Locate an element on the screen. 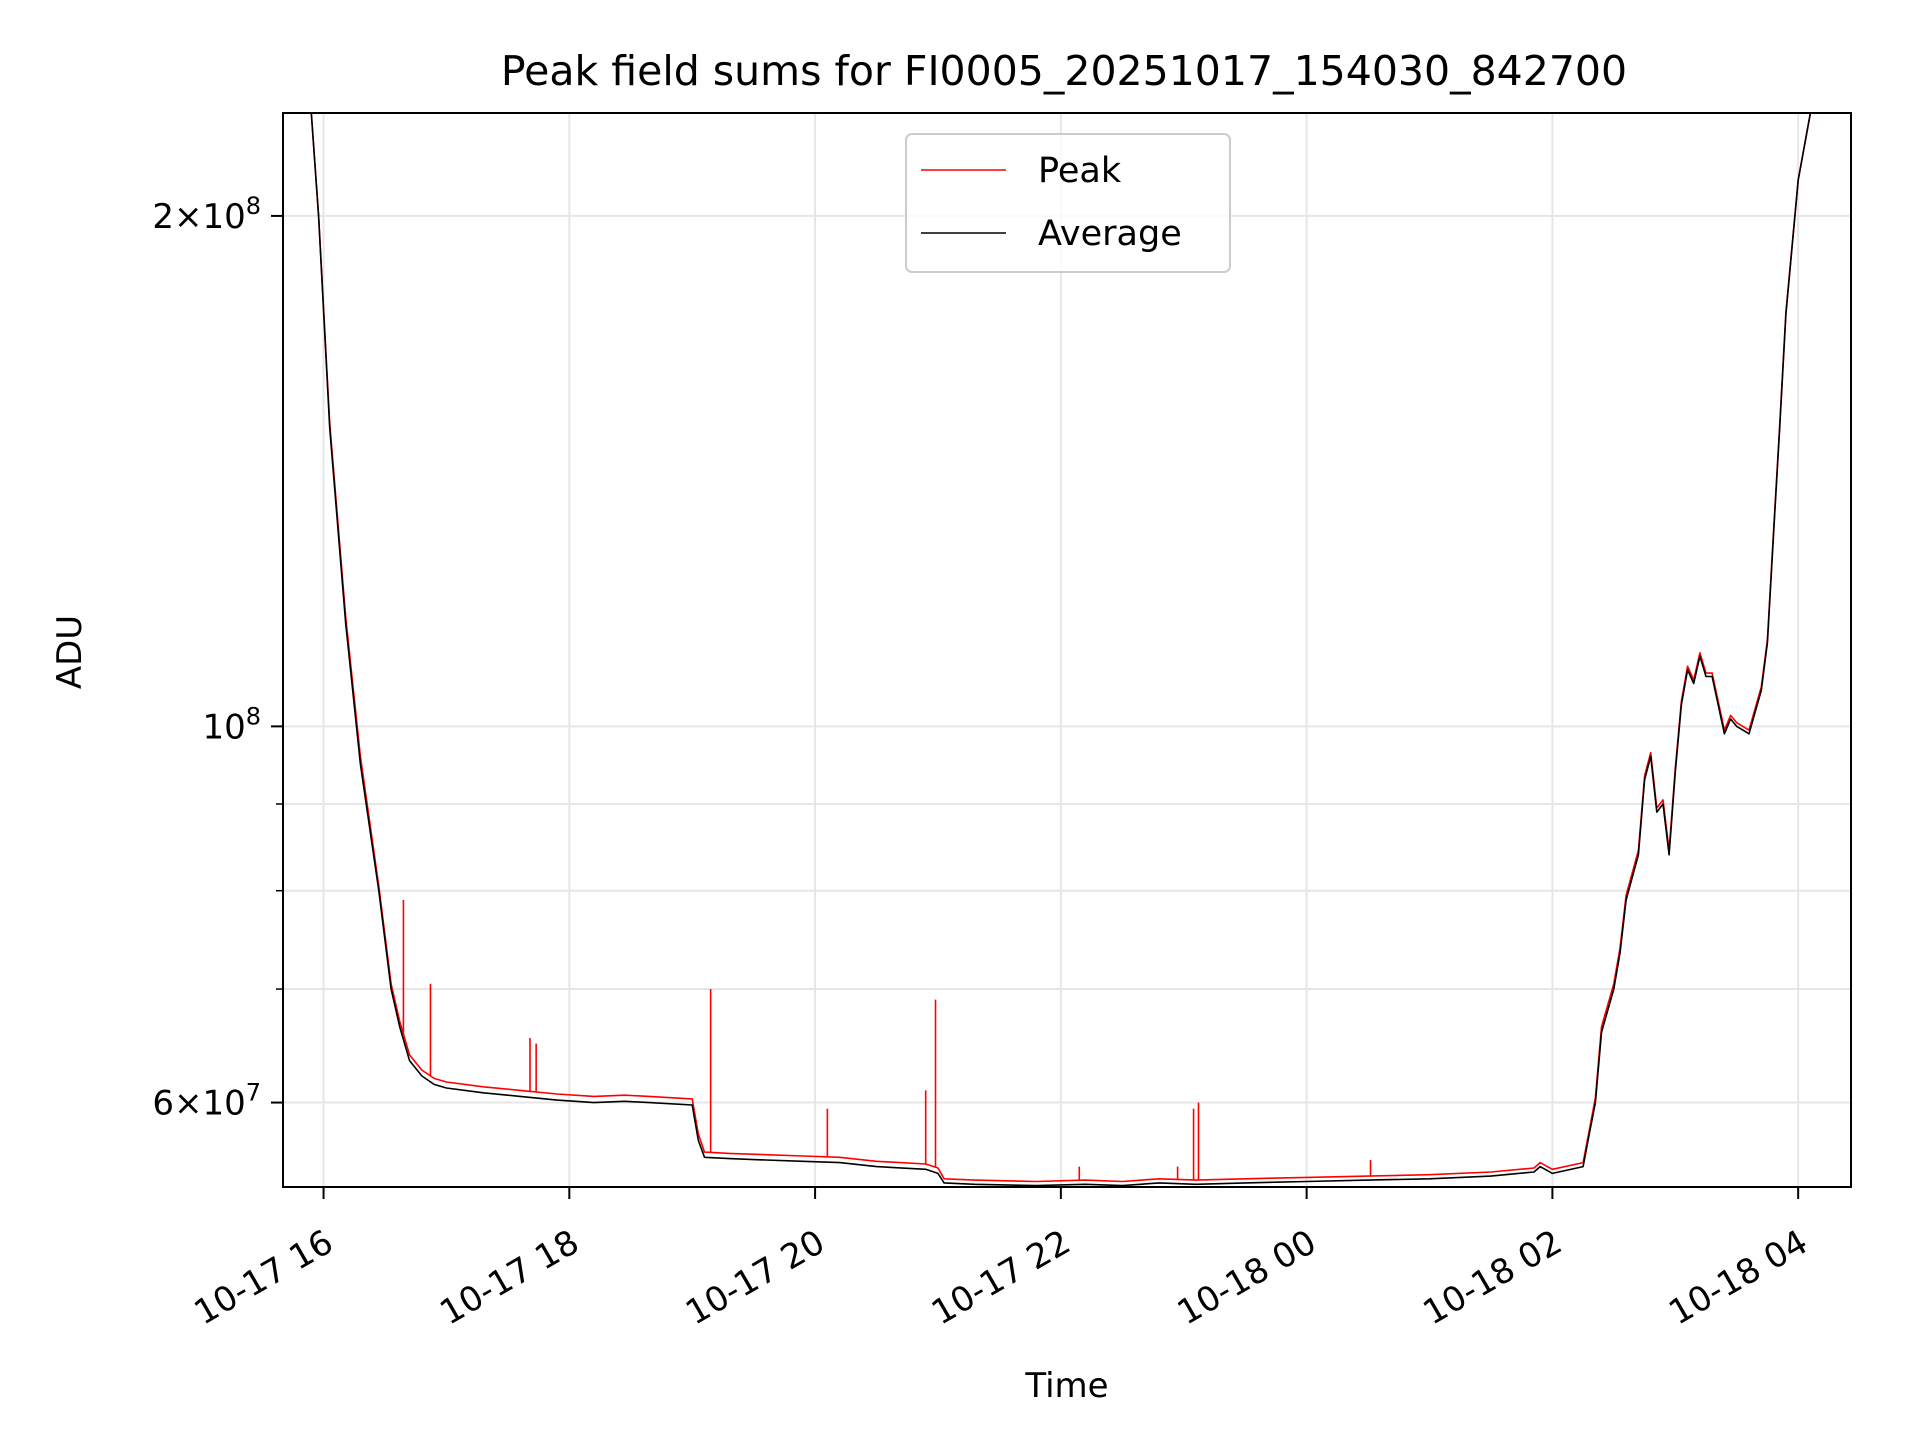  legend: Peak Average is located at coordinates (1068, 203).